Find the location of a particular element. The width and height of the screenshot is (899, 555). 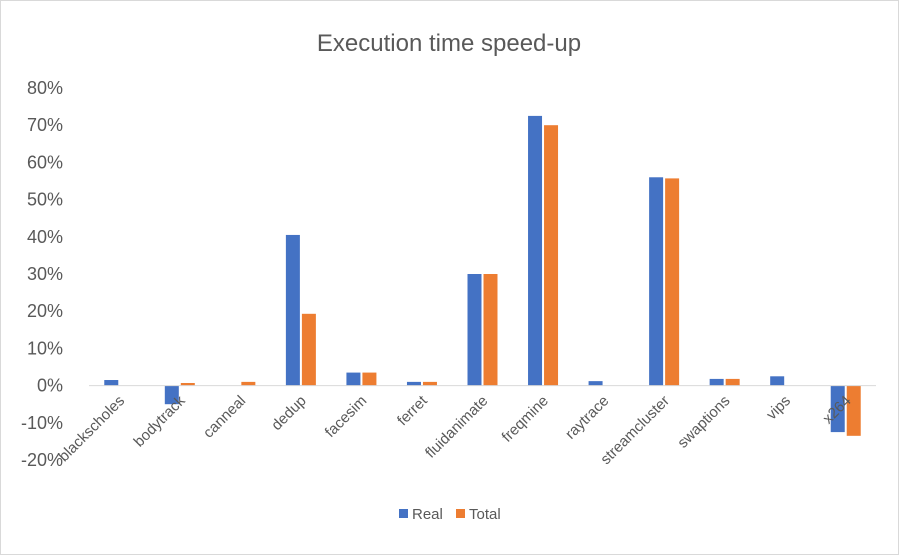

legend-swatch-real is located at coordinates (403, 513).